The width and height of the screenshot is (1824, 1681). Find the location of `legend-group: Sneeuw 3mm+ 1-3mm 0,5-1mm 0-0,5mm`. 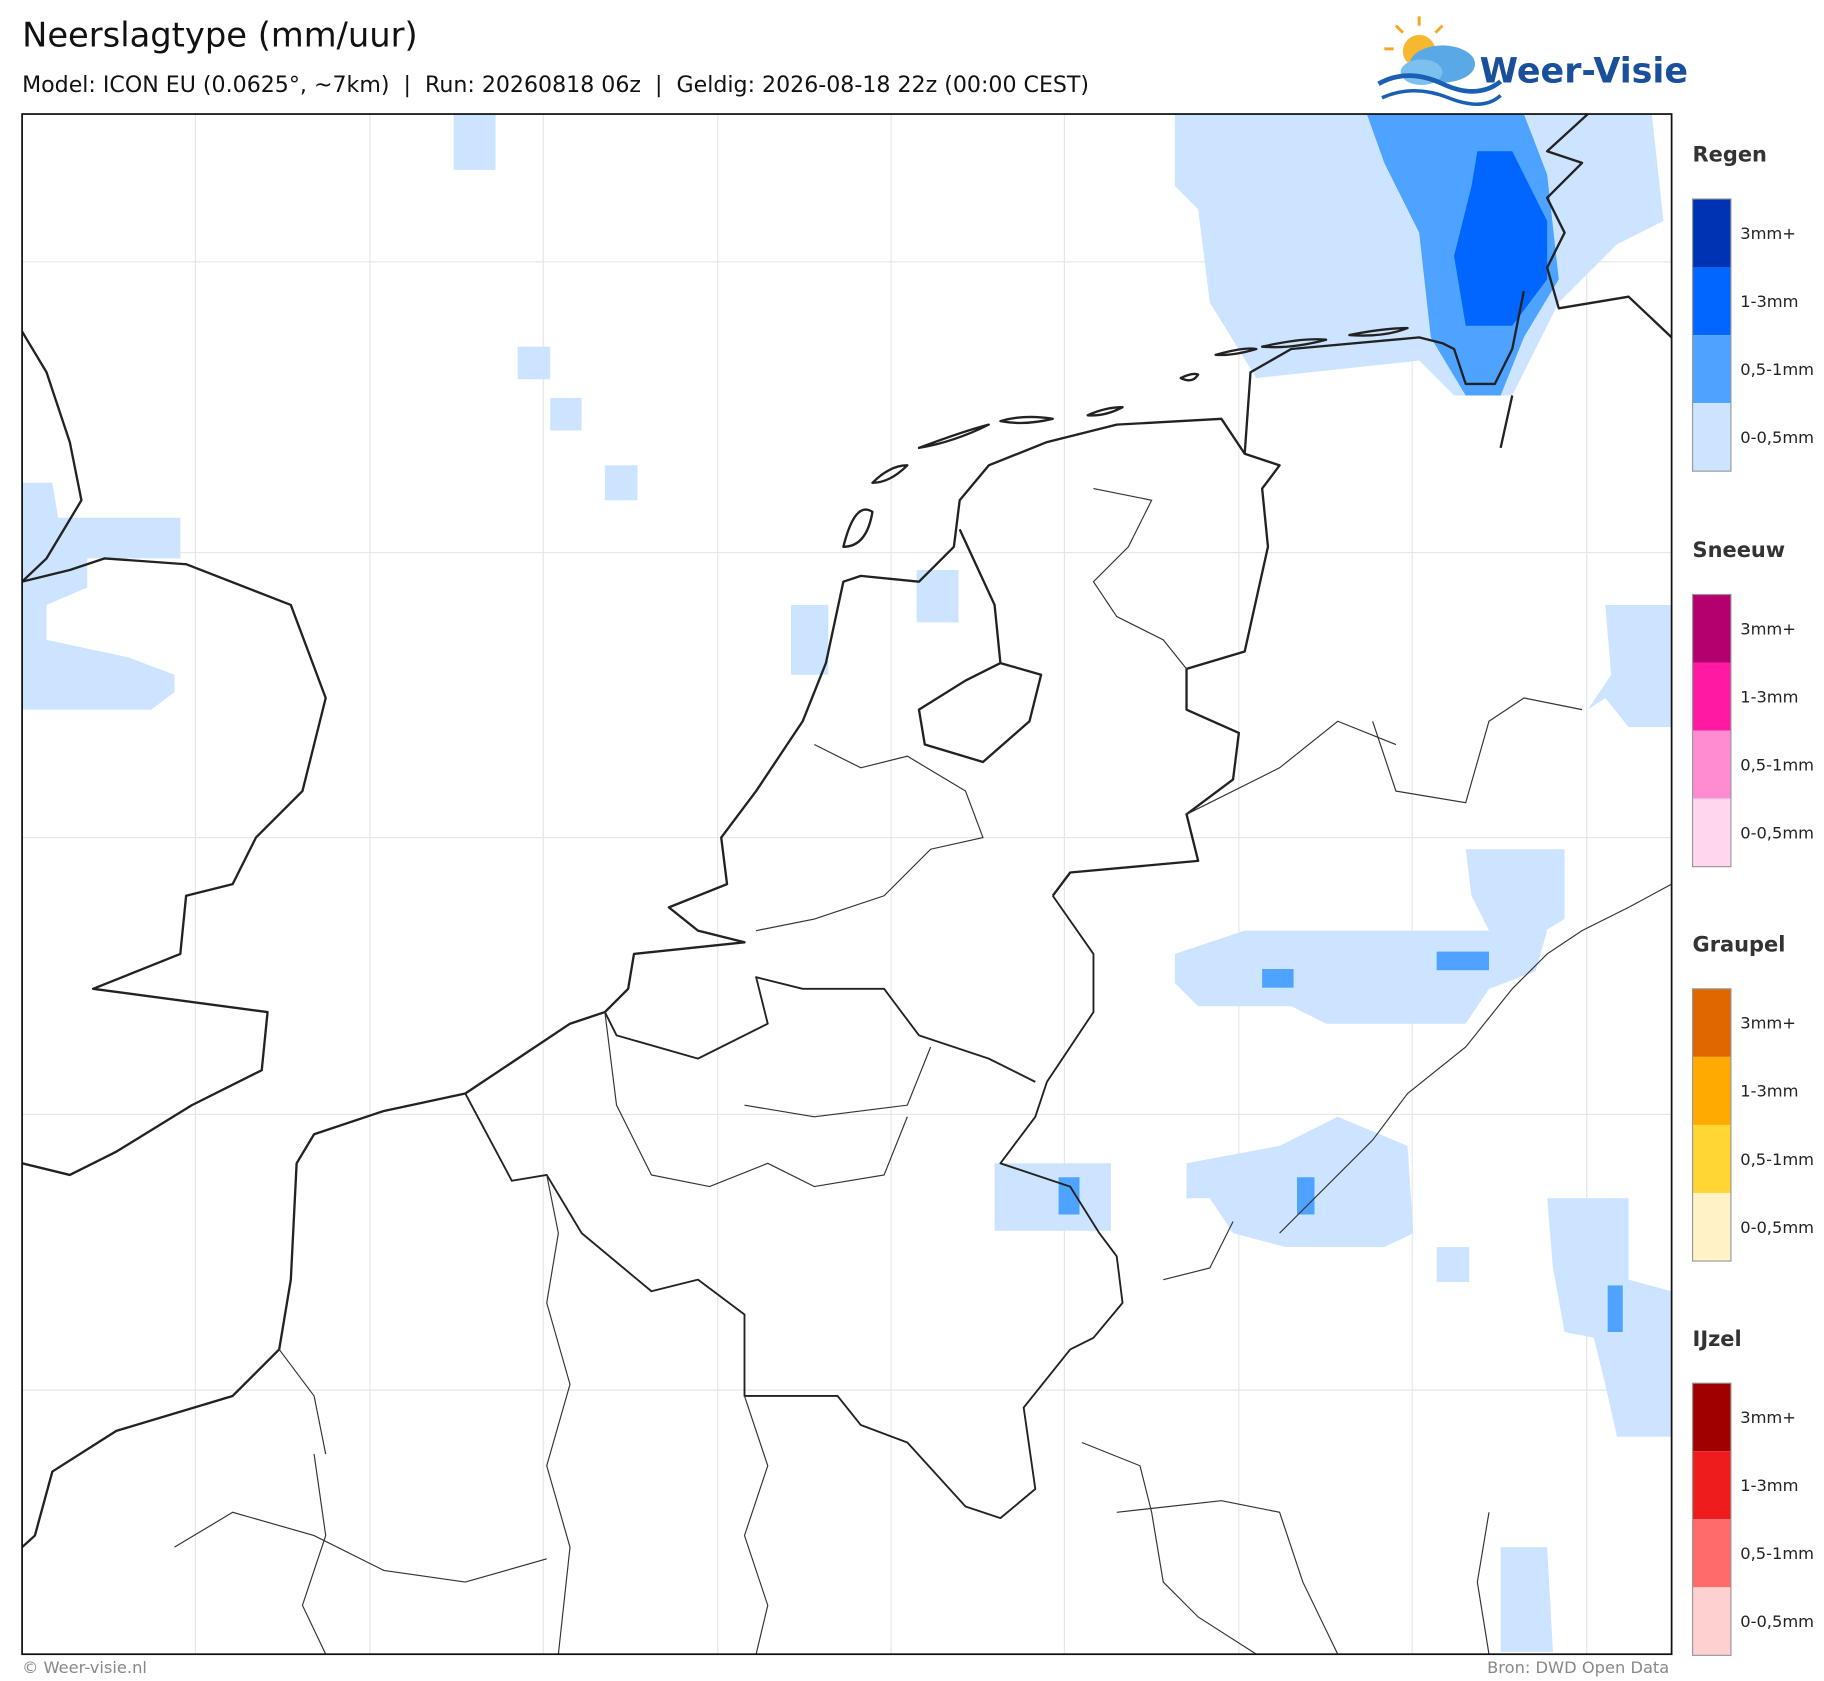

legend-group: Sneeuw 3mm+ 1-3mm 0,5-1mm 0-0,5mm is located at coordinates (1752, 703).